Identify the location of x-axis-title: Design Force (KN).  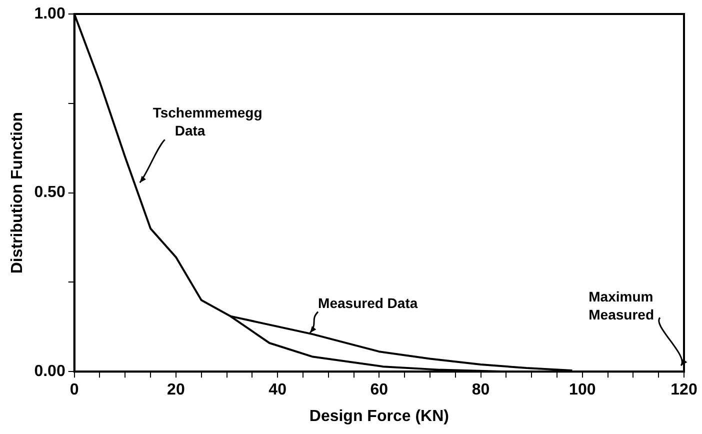
(379, 416).